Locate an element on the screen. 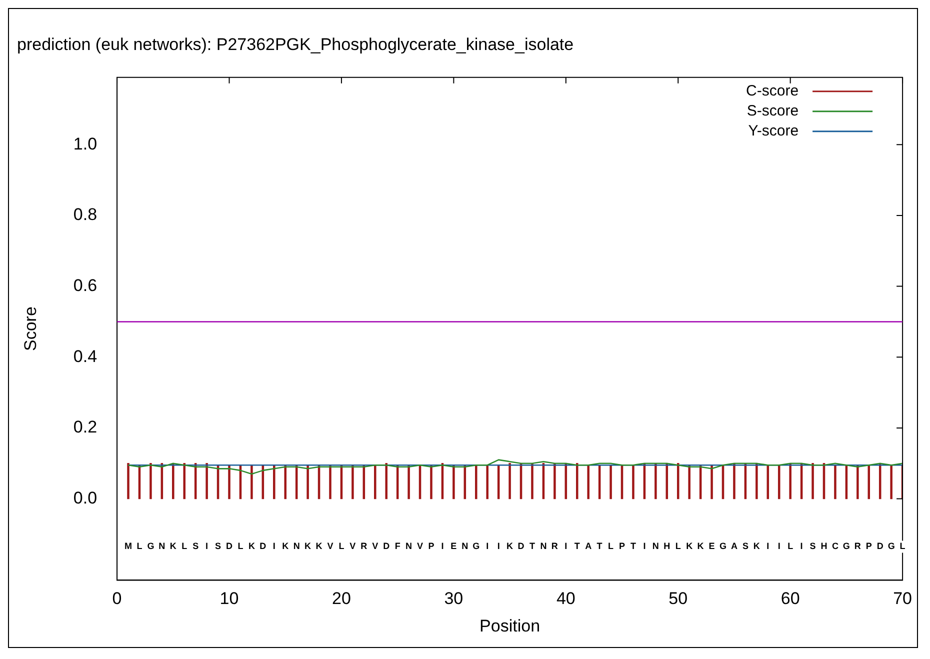 The image size is (930, 659). y-tick-label: 0.4 is located at coordinates (85, 356).